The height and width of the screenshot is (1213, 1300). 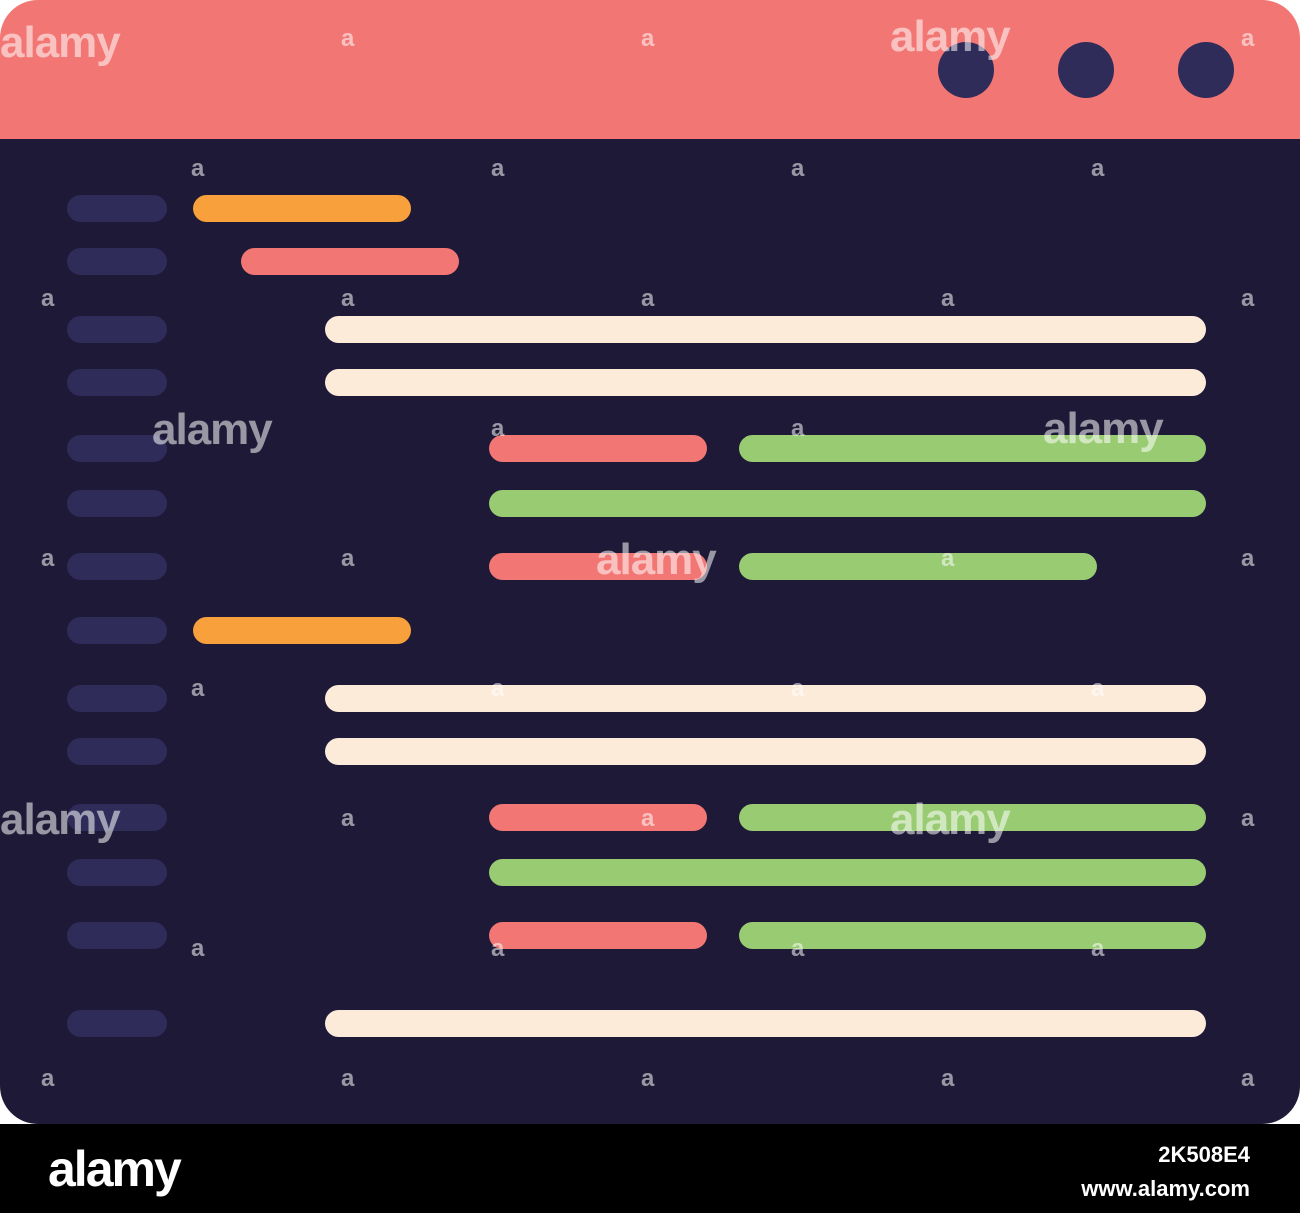 What do you see at coordinates (650, 69) in the screenshot?
I see `window-titlebar` at bounding box center [650, 69].